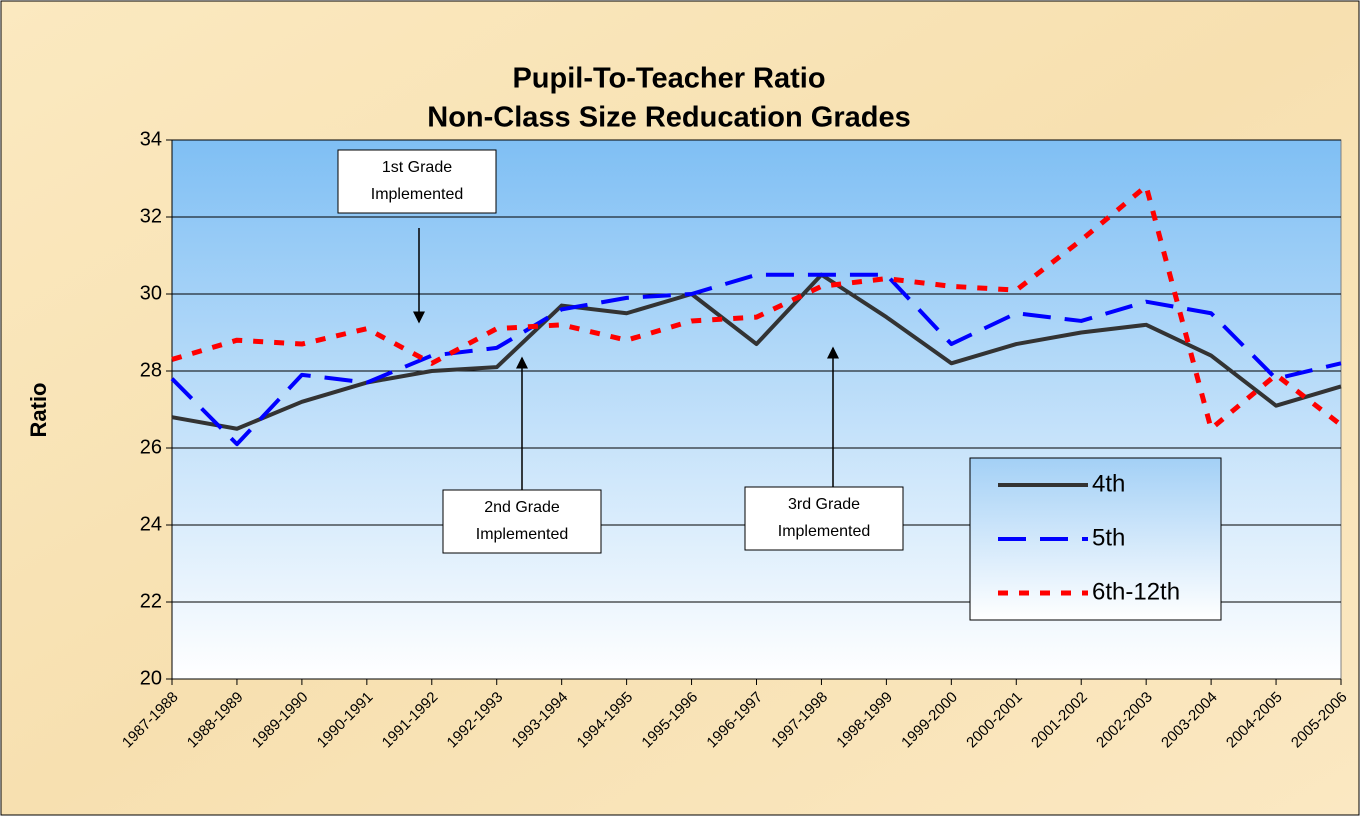 The height and width of the screenshot is (817, 1361). Describe the element at coordinates (151, 524) in the screenshot. I see `y-tick-label: 24` at that location.